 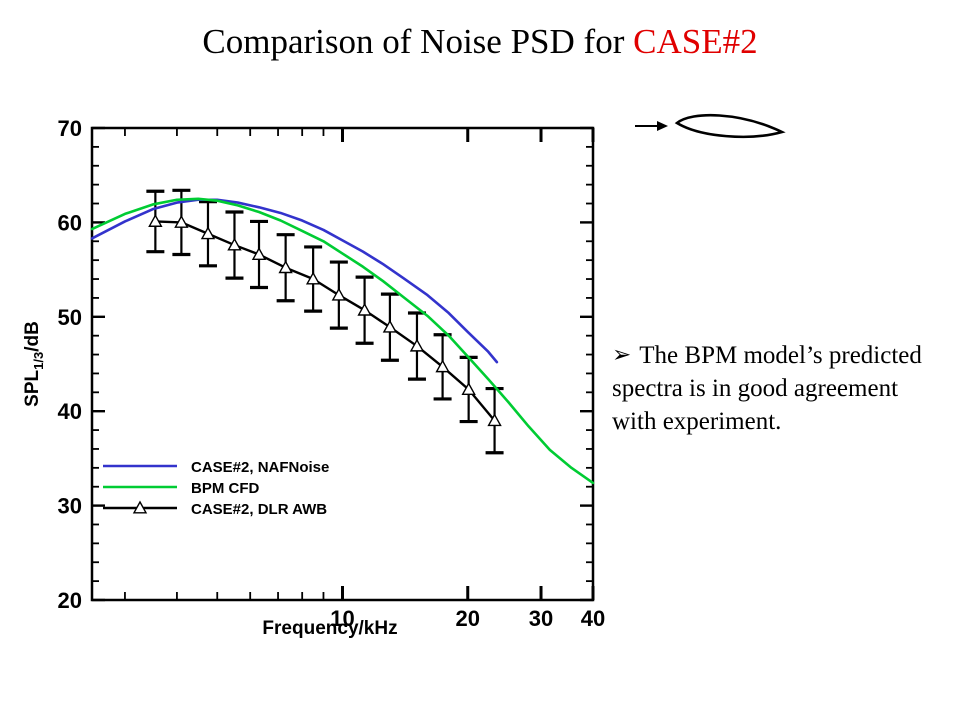 I want to click on y-tick-label: 60, so click(x=70, y=222).